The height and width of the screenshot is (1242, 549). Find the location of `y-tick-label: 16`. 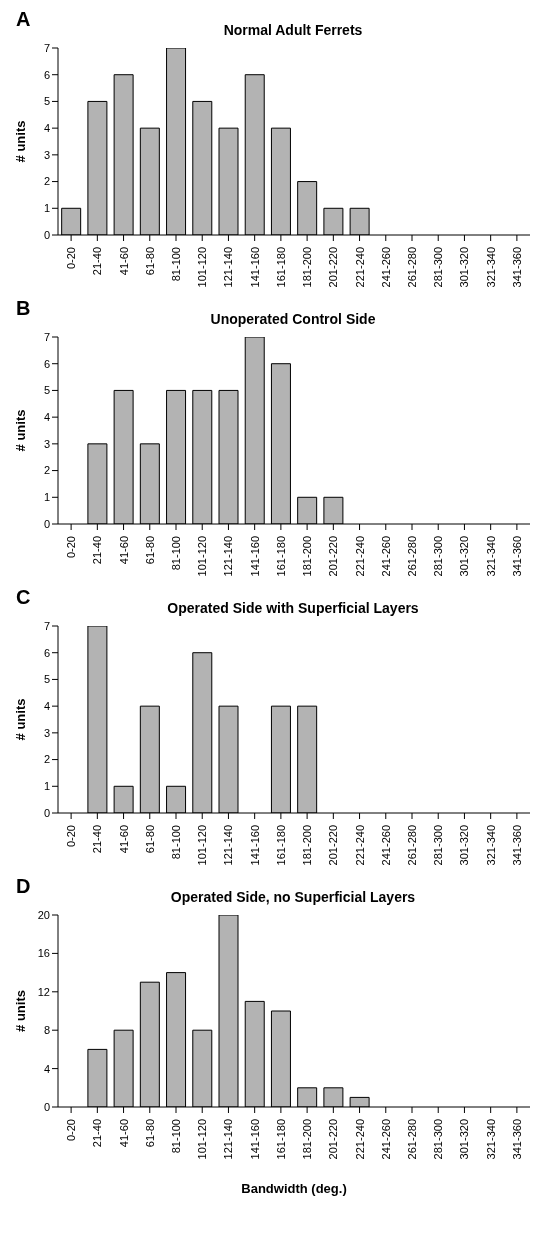

y-tick-label: 16 is located at coordinates (43, 953).